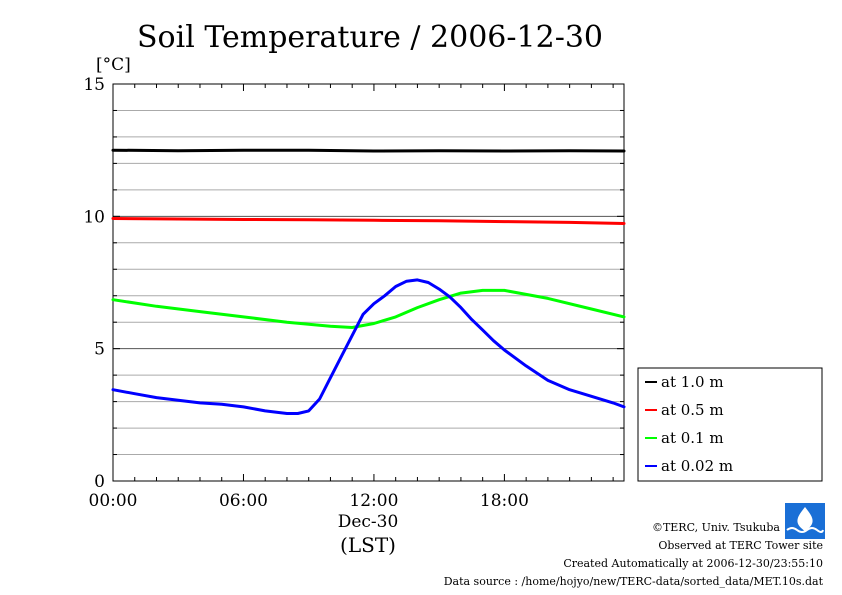 This screenshot has height=595, width=842. What do you see at coordinates (504, 501) in the screenshot?
I see `x-tick-label: 18:00` at bounding box center [504, 501].